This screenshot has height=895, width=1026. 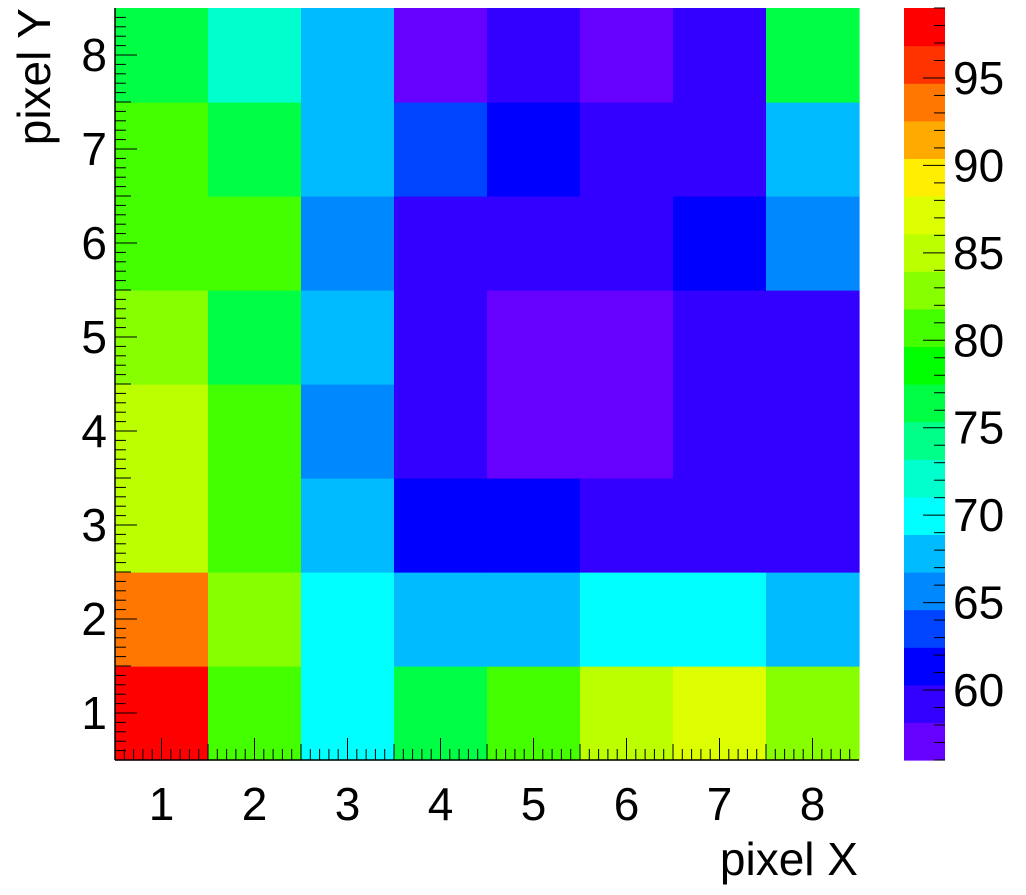 What do you see at coordinates (789, 859) in the screenshot?
I see `x-axis-title: pixel X` at bounding box center [789, 859].